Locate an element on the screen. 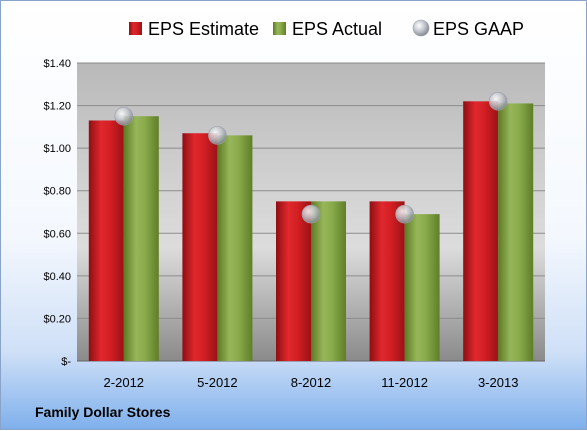 The height and width of the screenshot is (431, 587). company-label: Family Dollar Stores is located at coordinates (103, 412).